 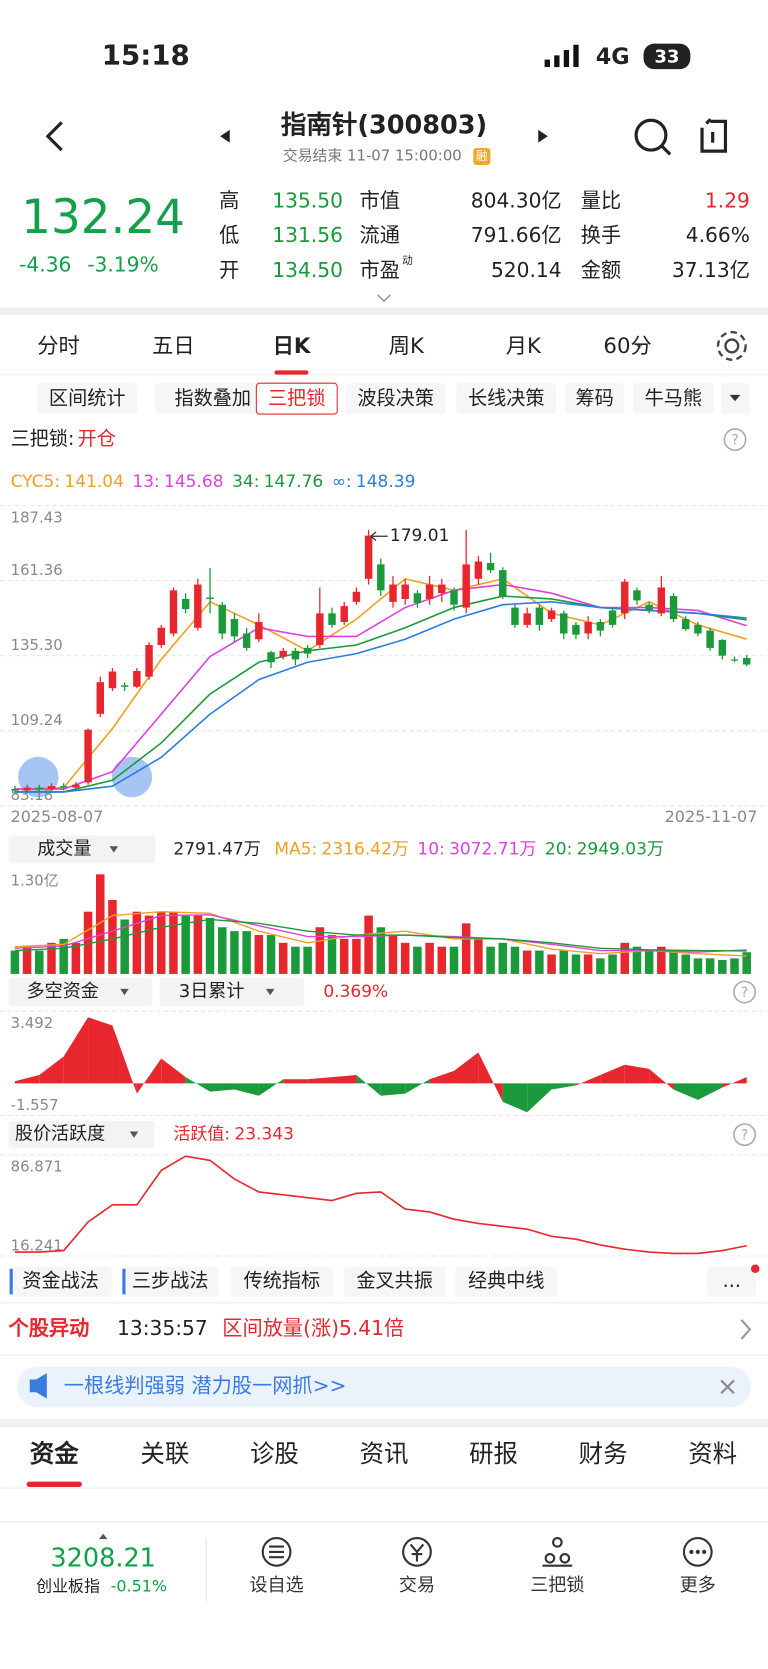 I want to click on footer-nav-label: 三把锁, so click(x=557, y=1585).